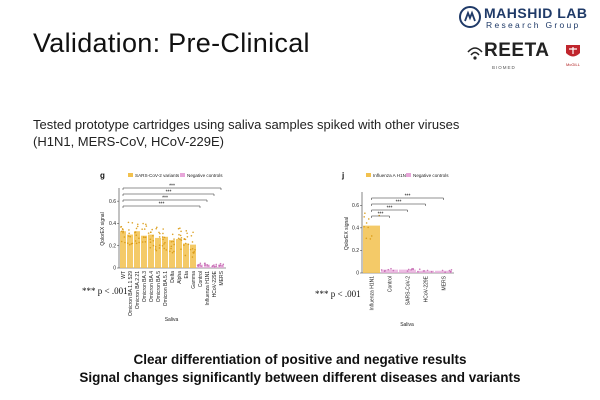 The height and width of the screenshot is (400, 600). Describe the element at coordinates (201, 279) in the screenshot. I see `x-tick-label: Control` at that location.